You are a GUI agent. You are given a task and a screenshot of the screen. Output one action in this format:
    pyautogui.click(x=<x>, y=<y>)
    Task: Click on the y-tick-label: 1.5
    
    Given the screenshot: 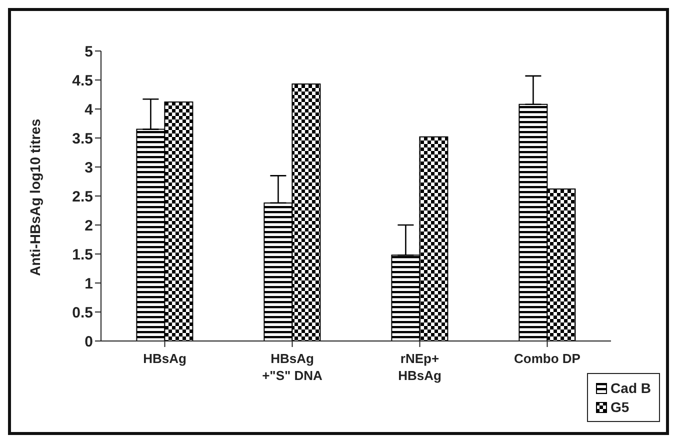 What is the action you would take?
    pyautogui.click(x=82, y=255)
    